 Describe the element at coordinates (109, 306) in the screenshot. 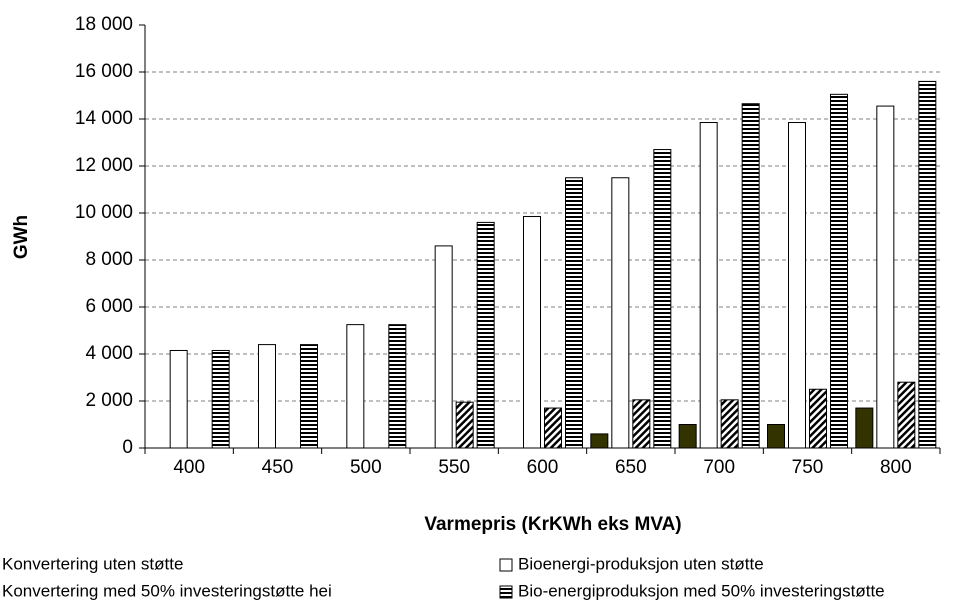

I see `y-tick-label: 6 000` at that location.